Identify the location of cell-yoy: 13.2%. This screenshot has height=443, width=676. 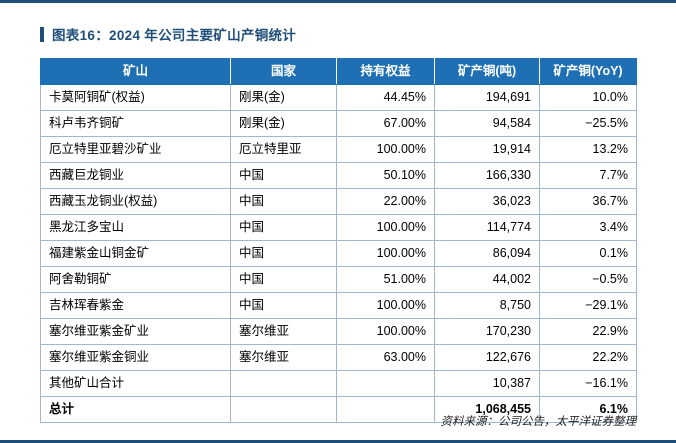
(588, 149).